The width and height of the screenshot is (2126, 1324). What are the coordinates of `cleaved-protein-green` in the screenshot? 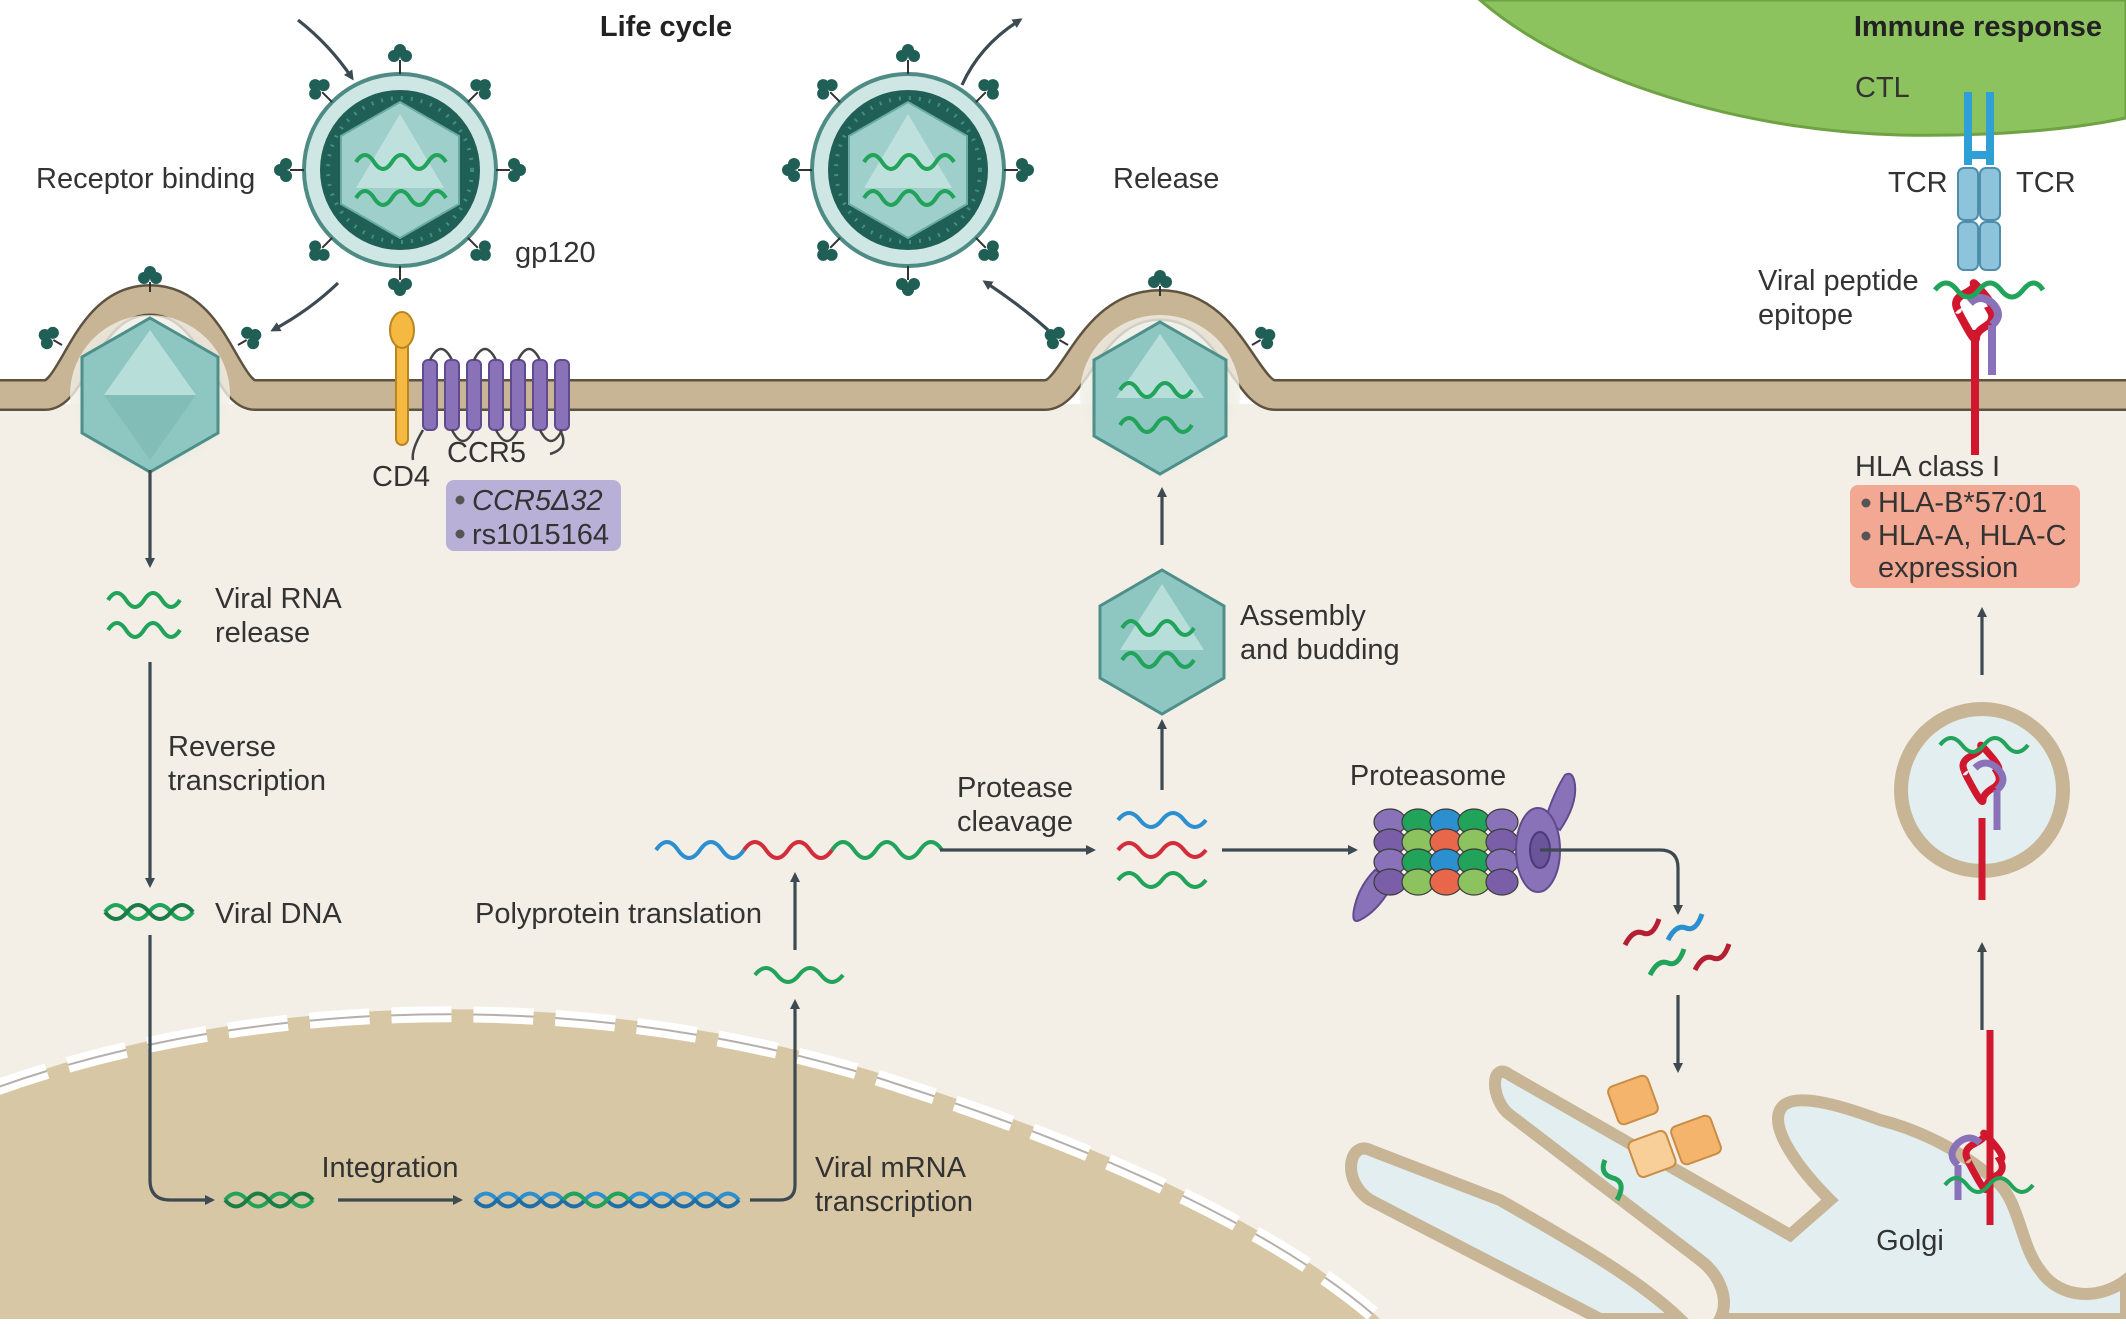 It's located at (1162, 880).